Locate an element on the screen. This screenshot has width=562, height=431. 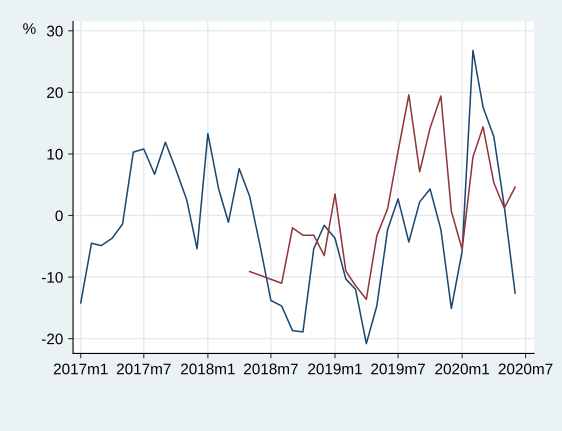
y-tick-label: 0 is located at coordinates (59, 216).